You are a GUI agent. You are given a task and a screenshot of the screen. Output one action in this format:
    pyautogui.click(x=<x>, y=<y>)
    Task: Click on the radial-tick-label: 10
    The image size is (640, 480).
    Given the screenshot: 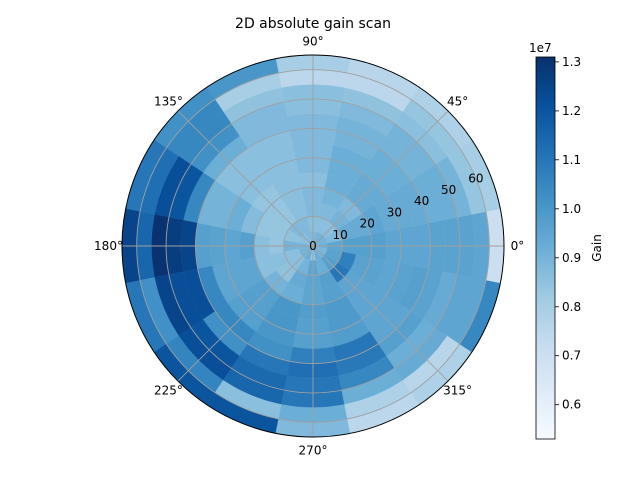 What is the action you would take?
    pyautogui.click(x=339, y=235)
    